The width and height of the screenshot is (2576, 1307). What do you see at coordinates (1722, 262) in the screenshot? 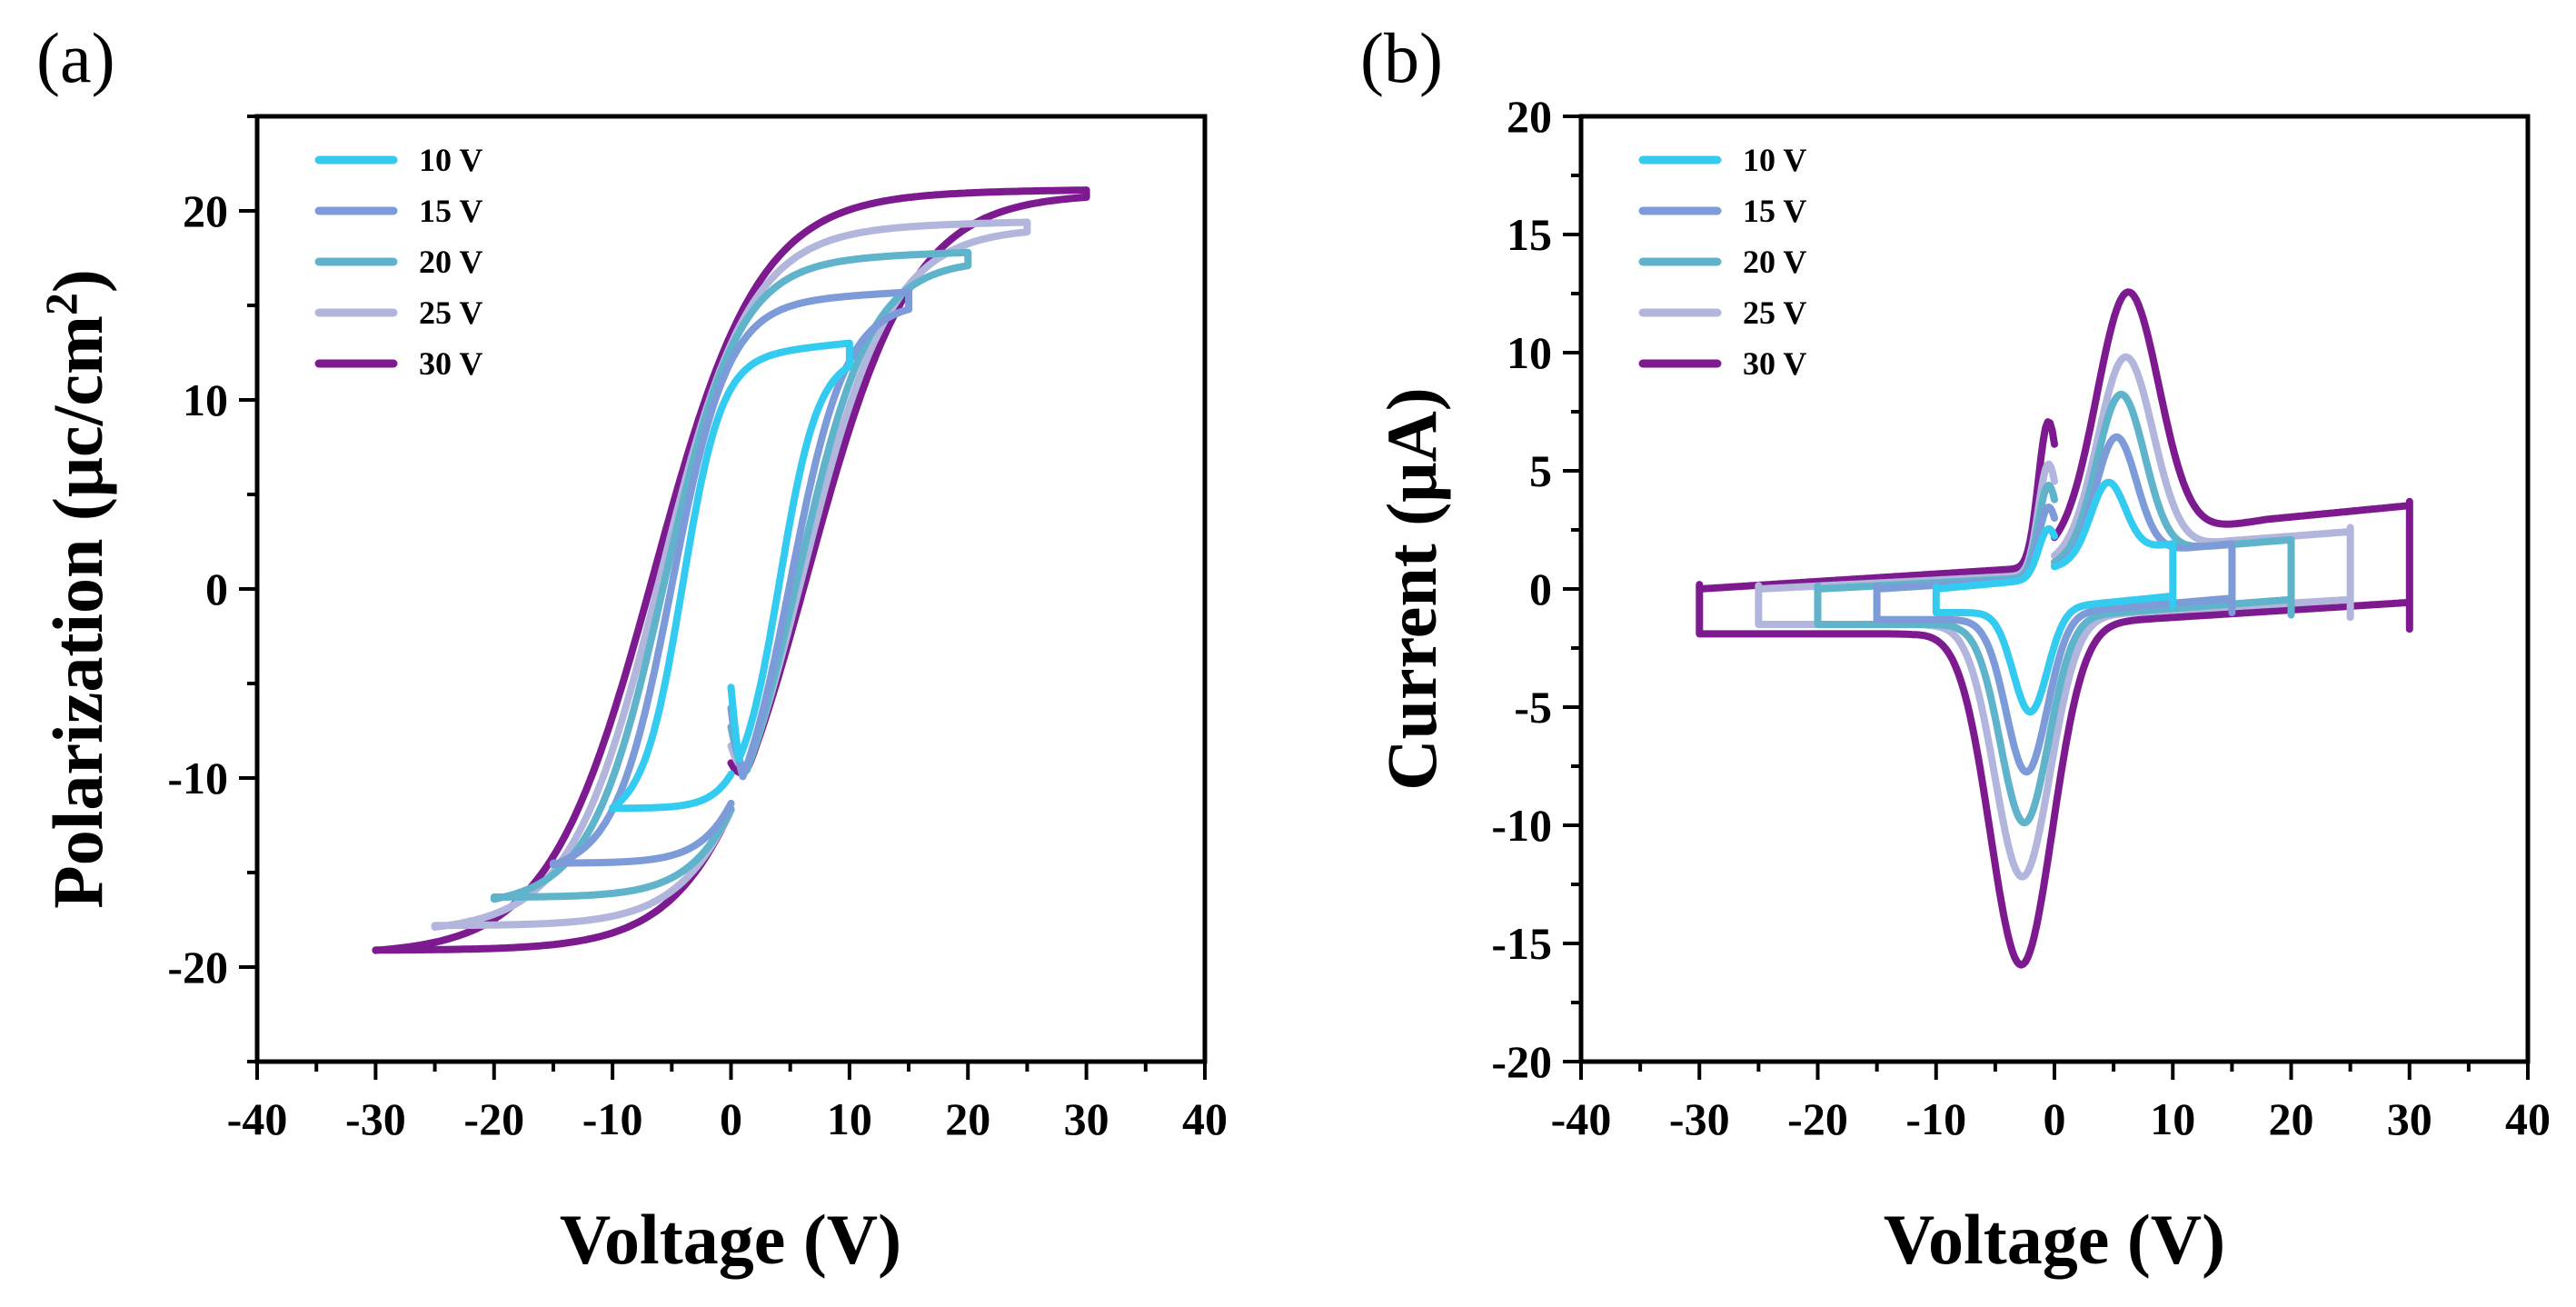
I see `panel-b-legend: 10 V 15 V 20 V 25 V 30 V` at bounding box center [1722, 262].